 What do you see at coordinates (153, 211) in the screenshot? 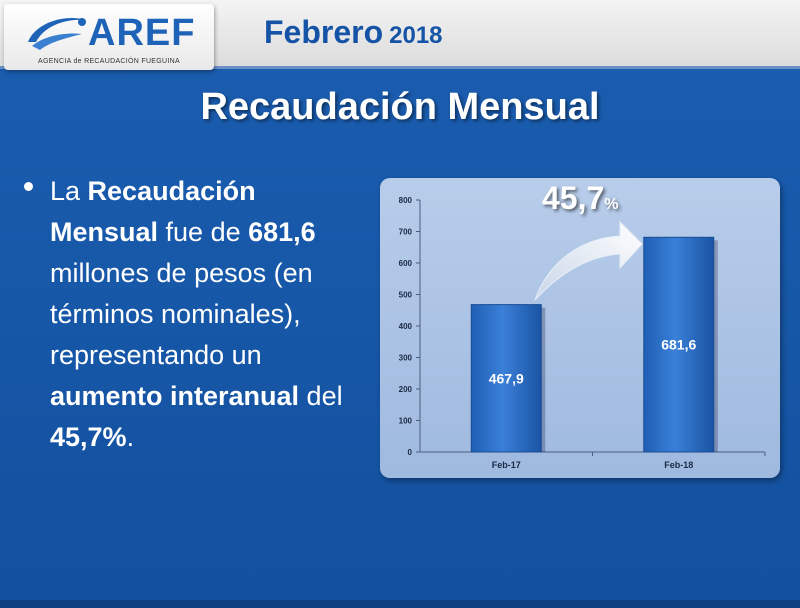
I see `bullet-bold: Recaudación Mensual` at bounding box center [153, 211].